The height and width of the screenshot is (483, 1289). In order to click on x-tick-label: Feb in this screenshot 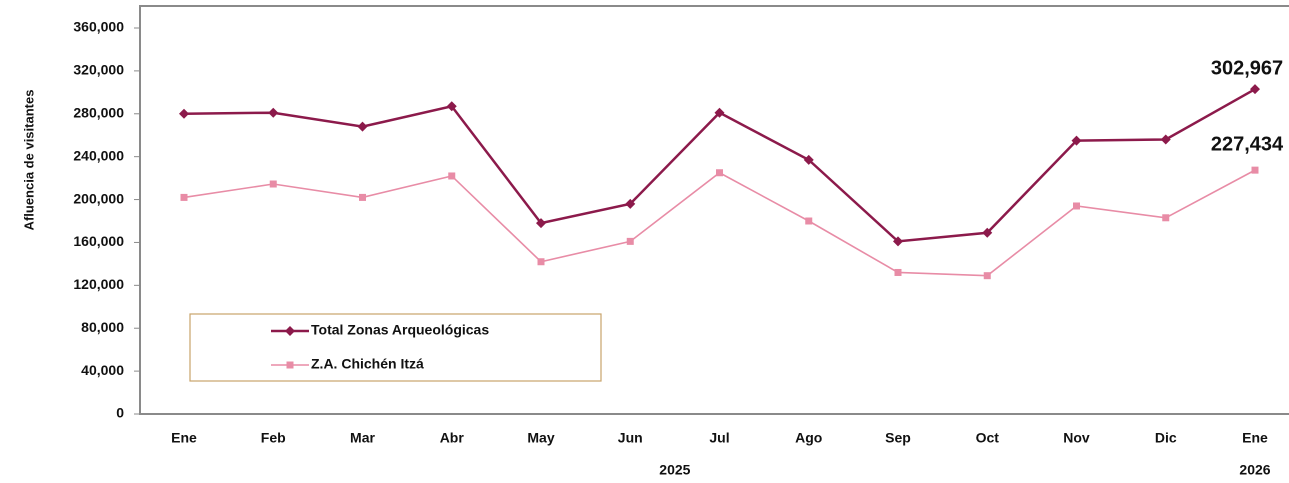, I will do `click(273, 438)`.